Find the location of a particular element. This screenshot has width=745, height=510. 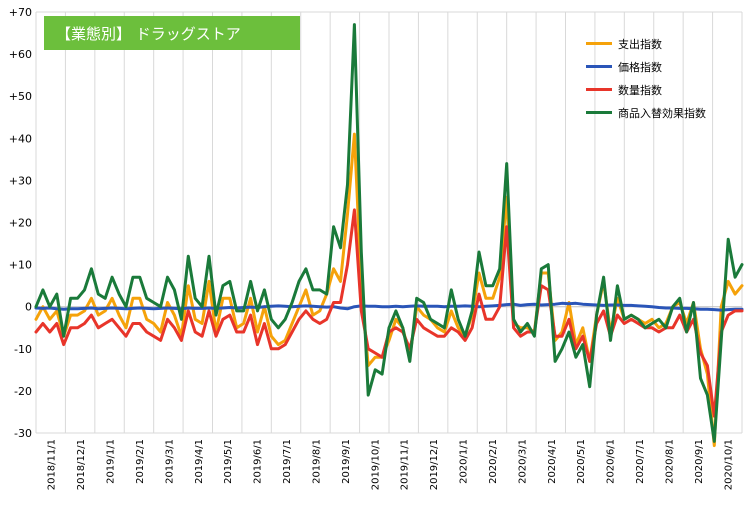

x-tick-label: 2018/12/1 is located at coordinates (81, 464).